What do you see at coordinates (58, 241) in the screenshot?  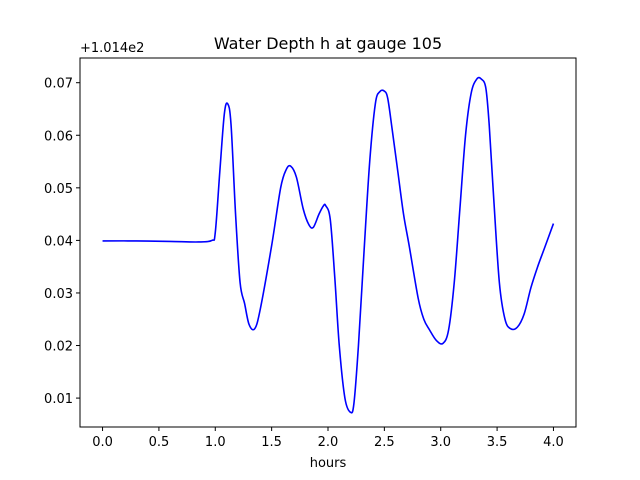 I see `y-tick-label: 0.04` at bounding box center [58, 241].